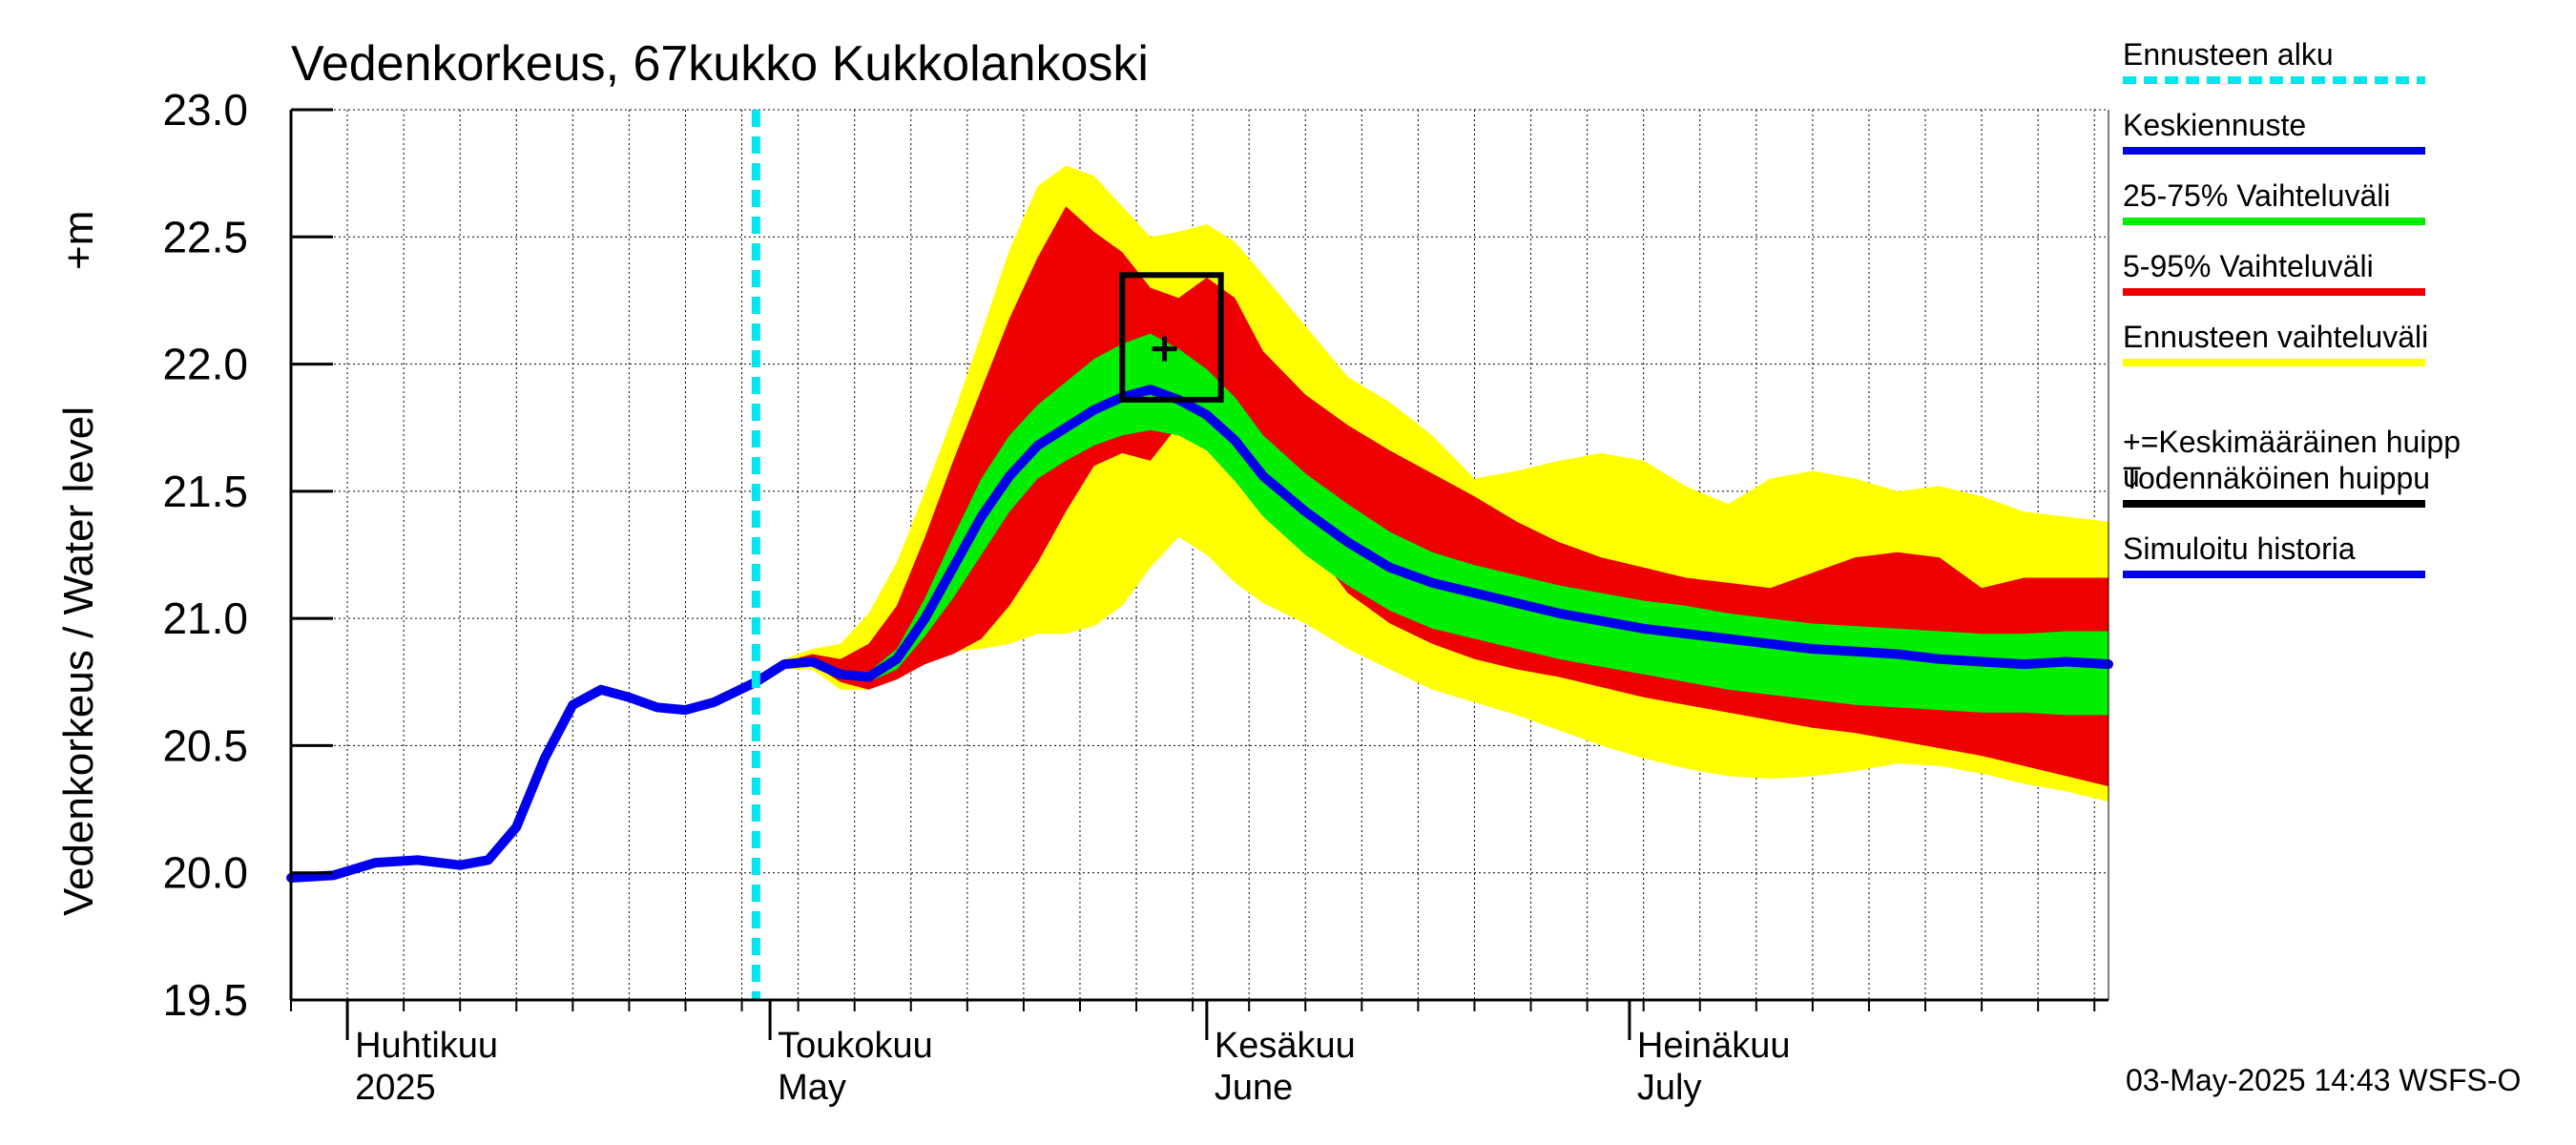  What do you see at coordinates (78, 240) in the screenshot?
I see `y-axis-unit: +m` at bounding box center [78, 240].